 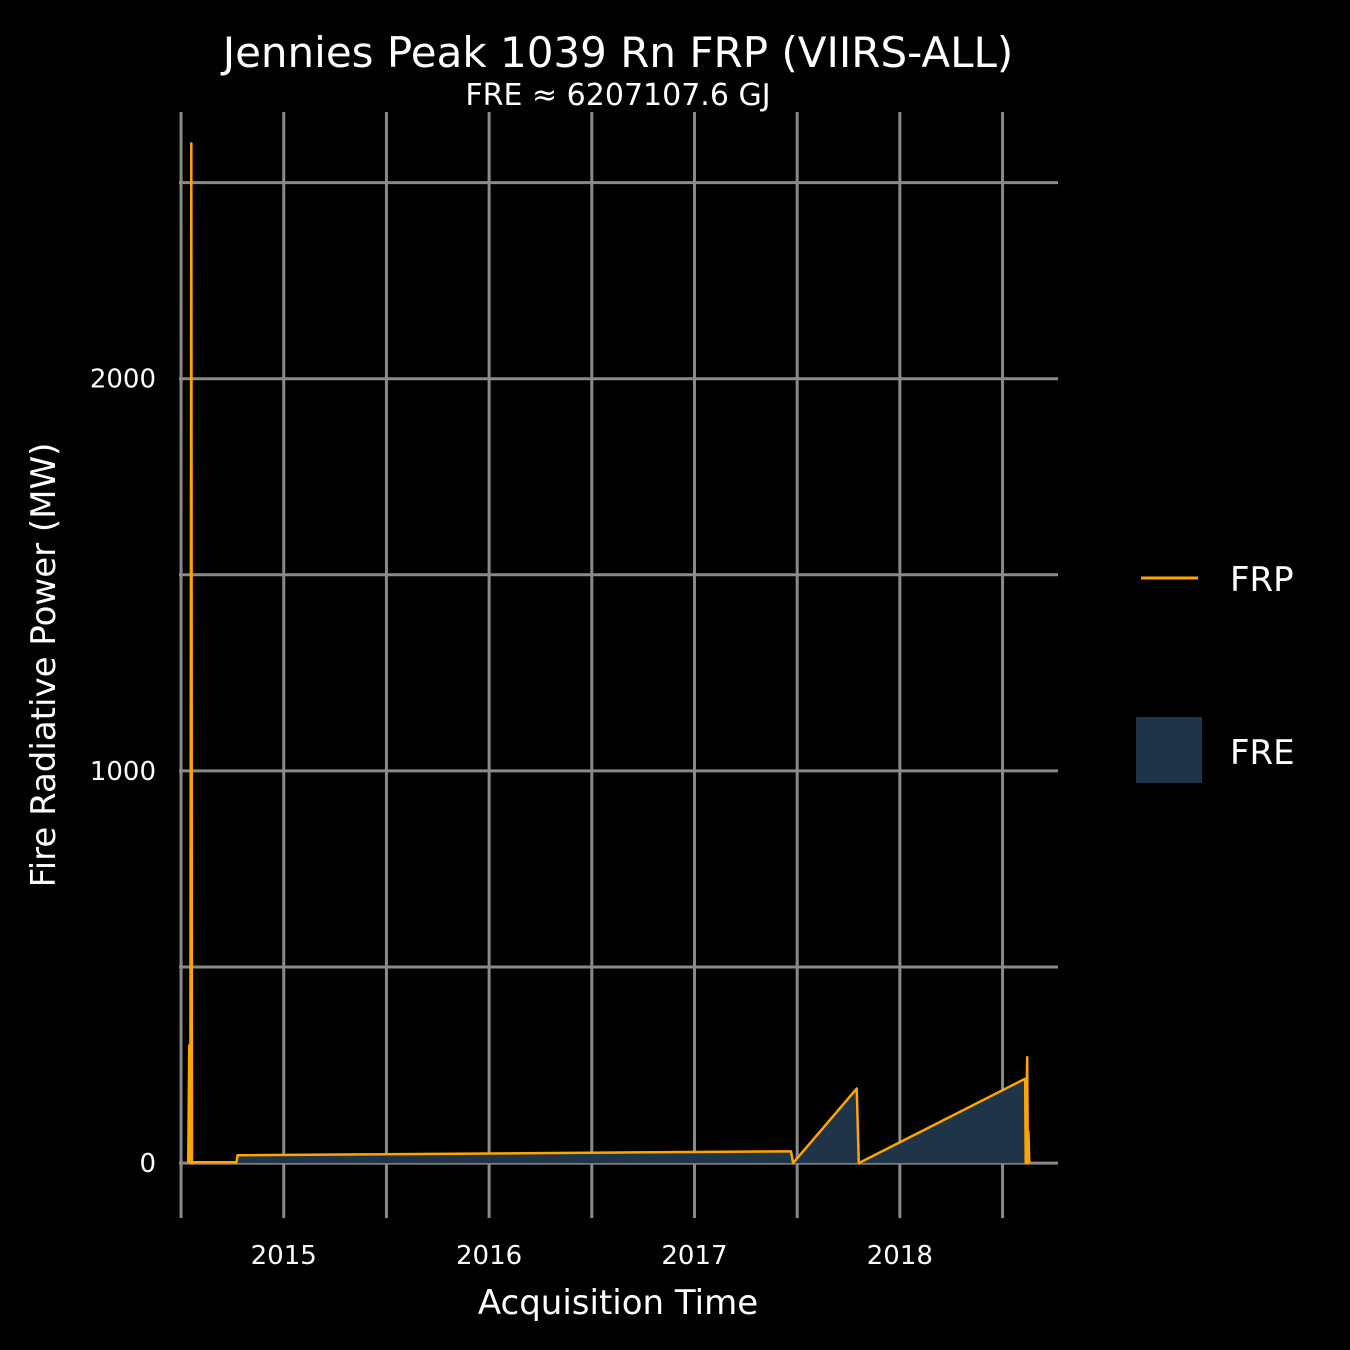 I want to click on y-axis-title: Fire Radiative Power (MW), so click(x=44, y=665).